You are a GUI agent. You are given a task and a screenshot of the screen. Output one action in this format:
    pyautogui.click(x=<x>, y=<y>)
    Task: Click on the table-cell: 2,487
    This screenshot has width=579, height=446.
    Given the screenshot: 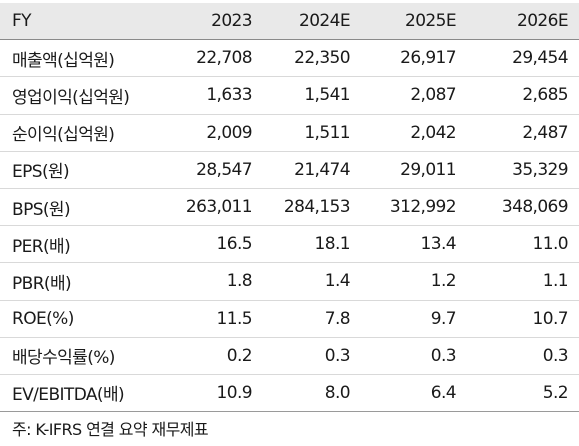 What is the action you would take?
    pyautogui.click(x=545, y=132)
    